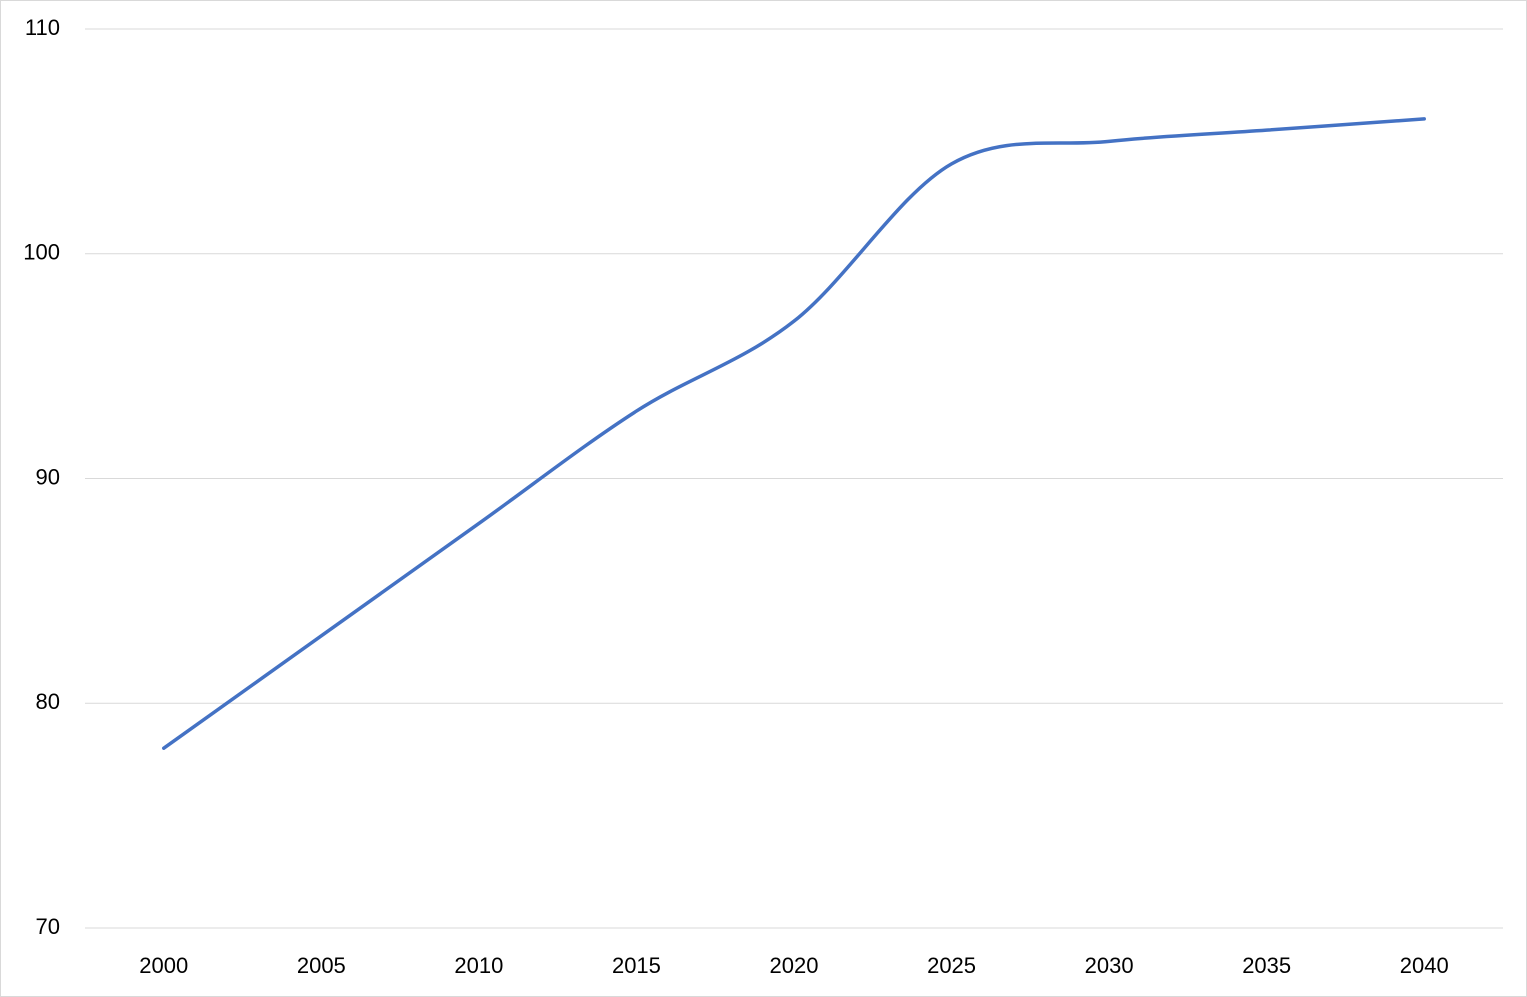  What do you see at coordinates (478, 965) in the screenshot?
I see `x-tick-label: 2010` at bounding box center [478, 965].